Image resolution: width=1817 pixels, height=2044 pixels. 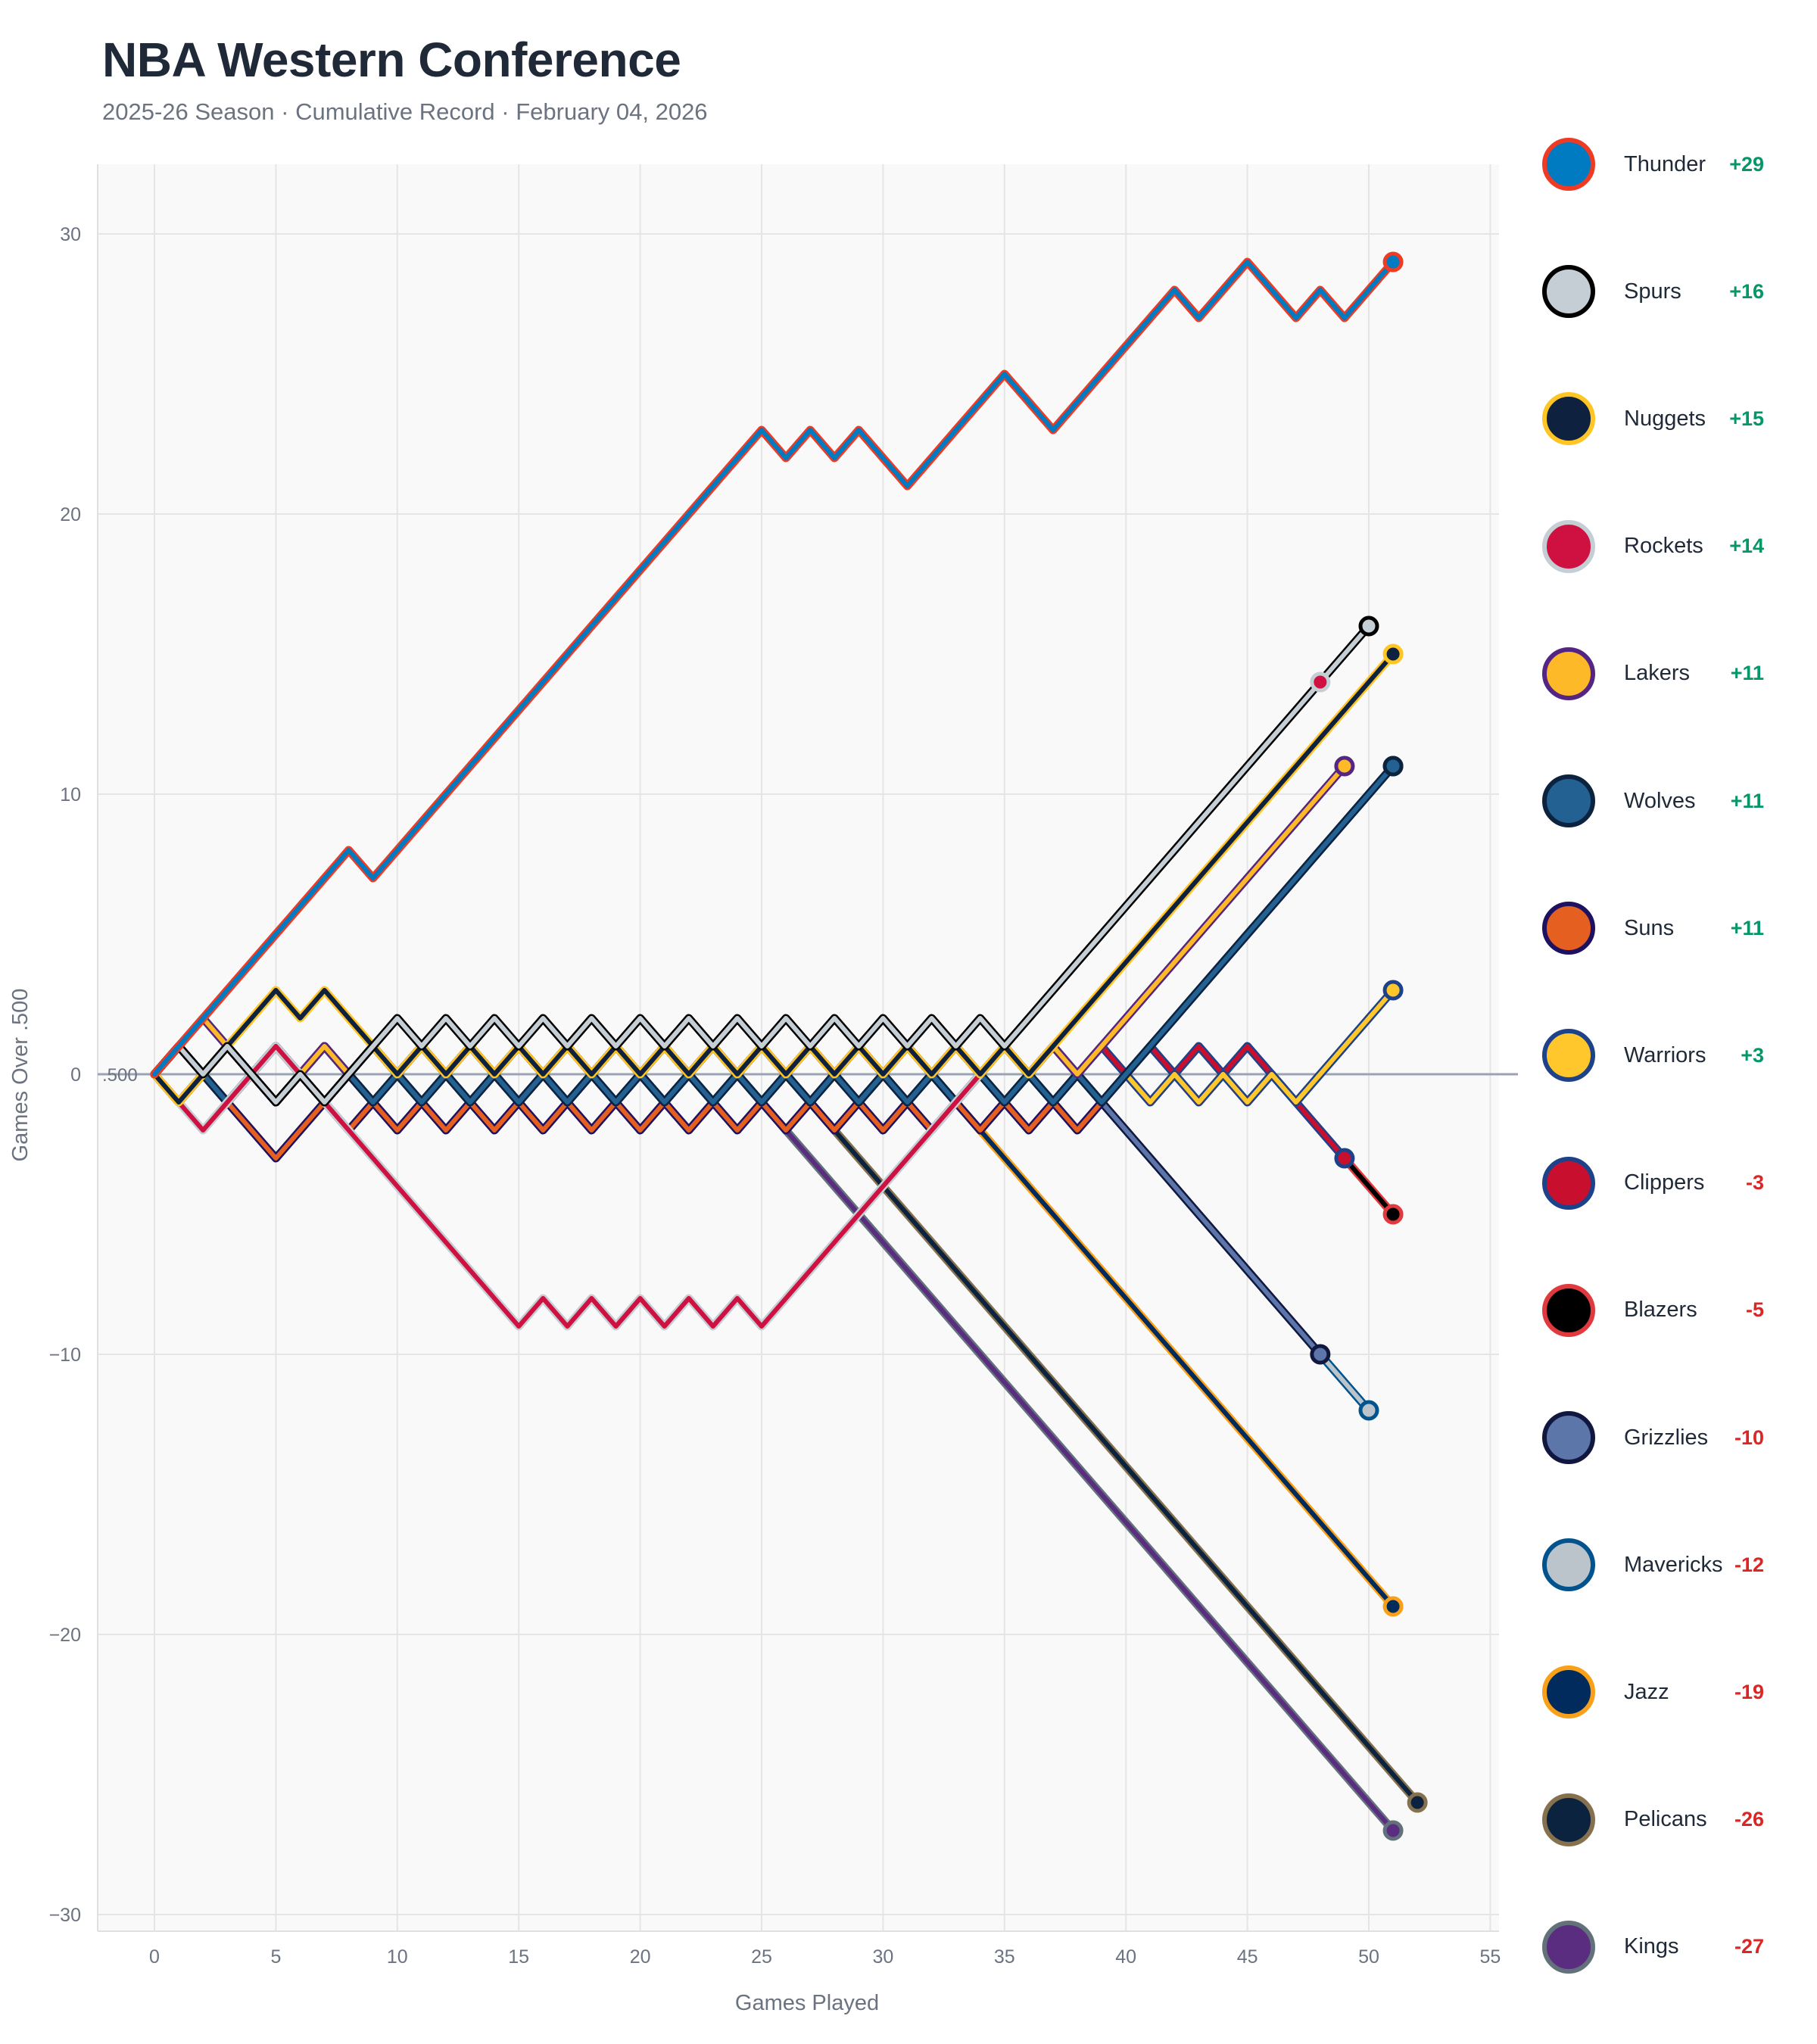 I want to click on grizzlies-logo-icon, so click(x=1568, y=1437).